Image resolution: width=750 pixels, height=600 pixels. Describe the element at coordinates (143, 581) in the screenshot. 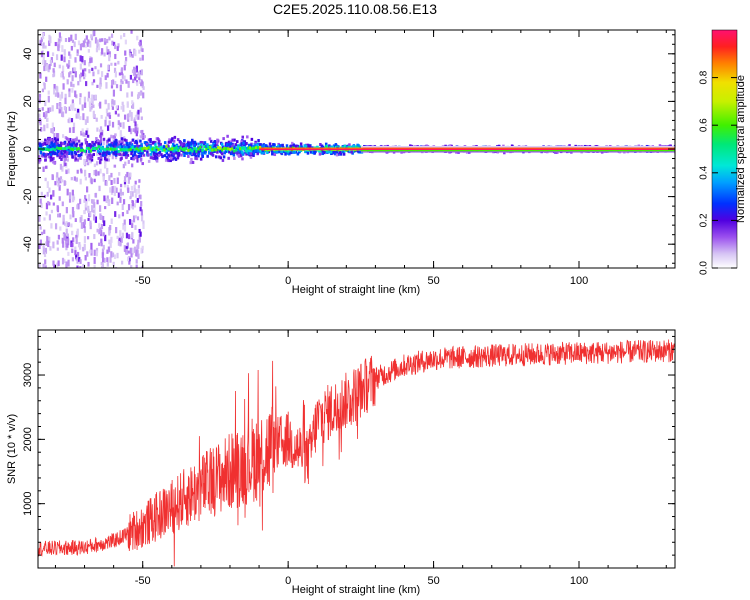

I see `x-tick-label: -50` at that location.